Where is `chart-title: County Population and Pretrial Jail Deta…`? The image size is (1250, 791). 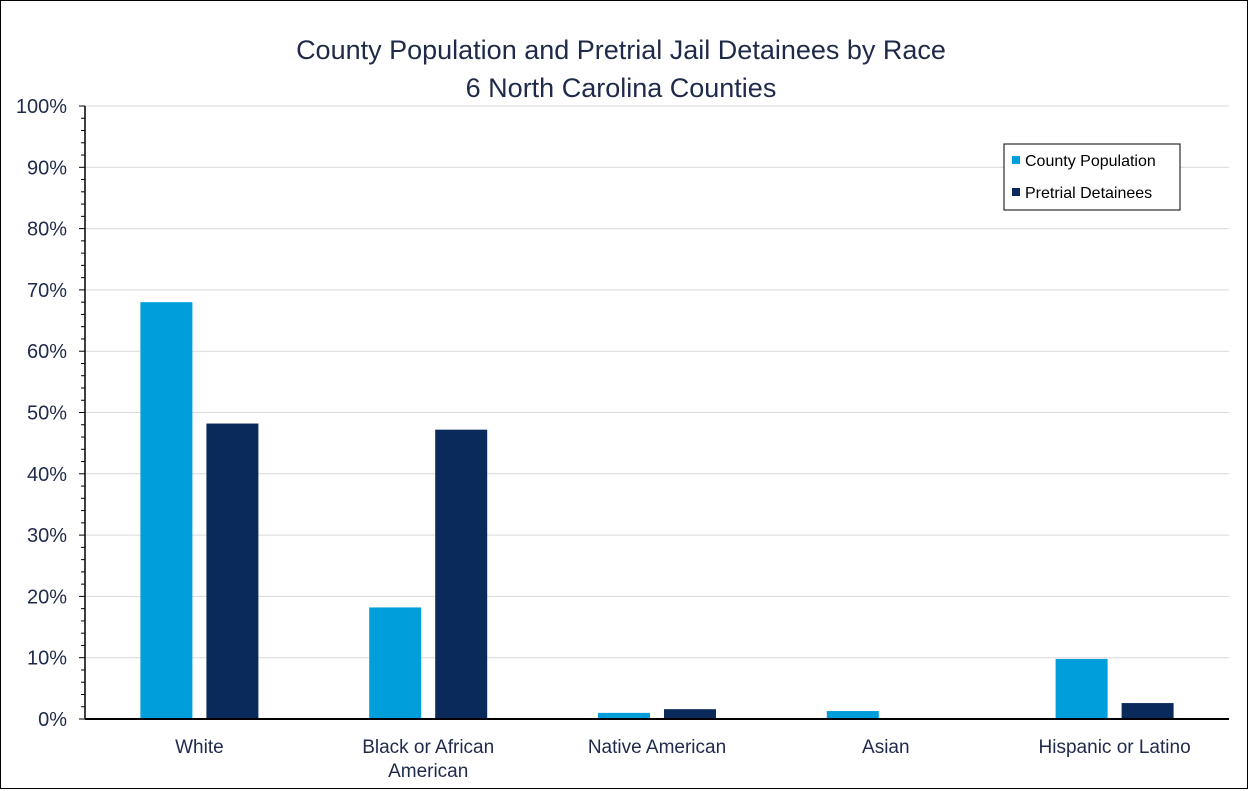
chart-title: County Population and Pretrial Jail Deta… is located at coordinates (621, 50).